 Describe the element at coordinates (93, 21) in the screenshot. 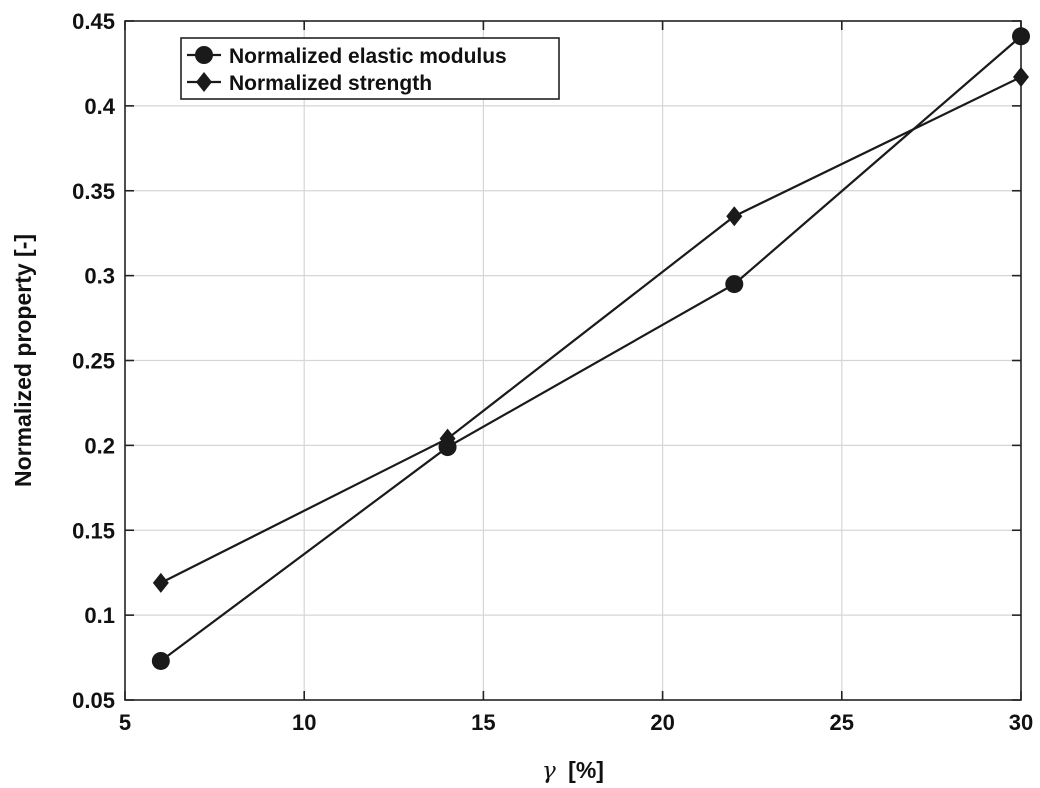

I see `y-tick-label: 0.45` at that location.